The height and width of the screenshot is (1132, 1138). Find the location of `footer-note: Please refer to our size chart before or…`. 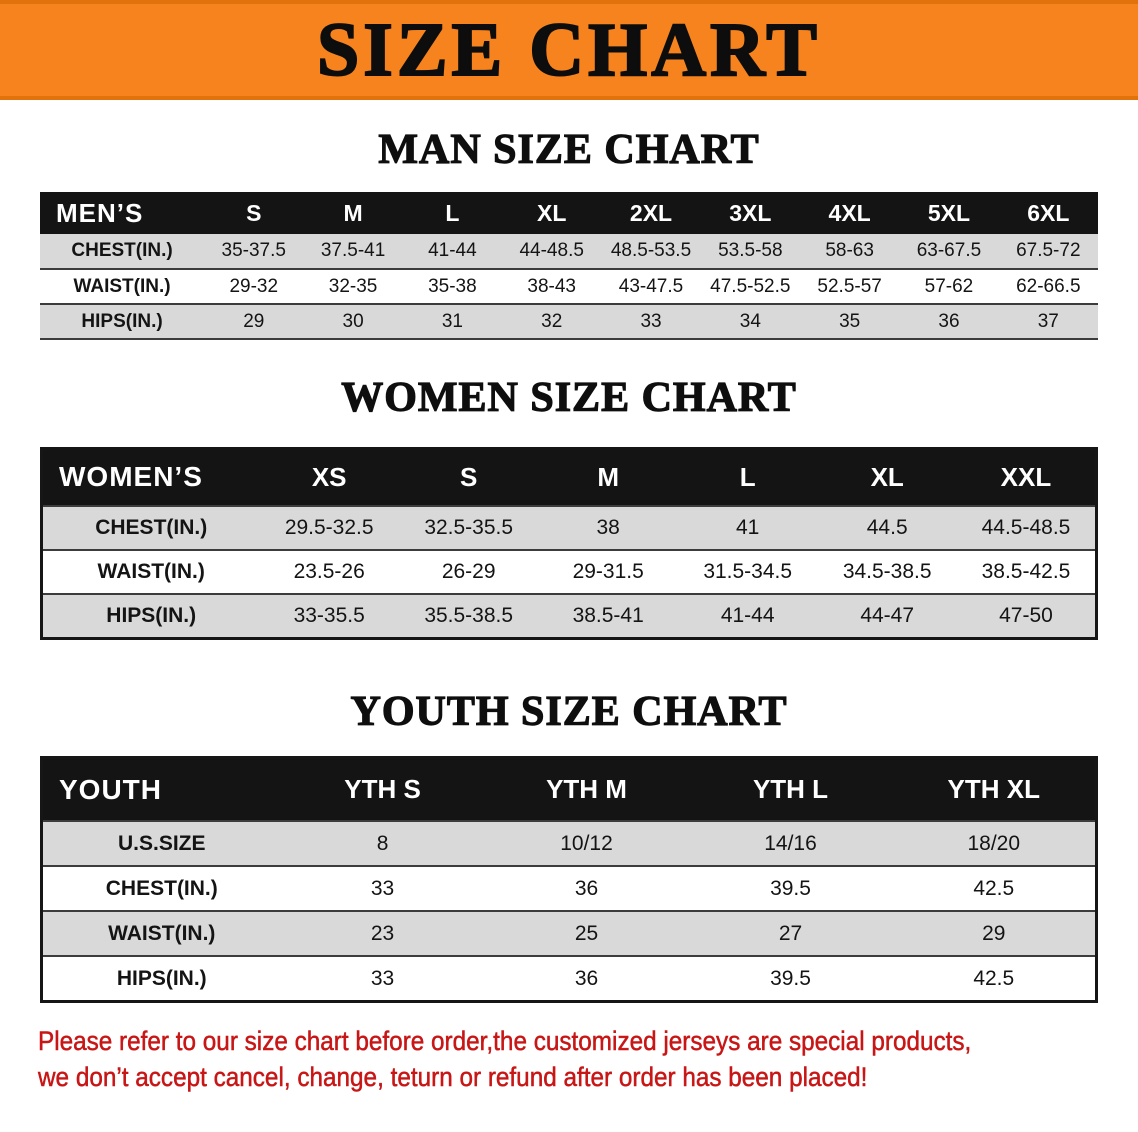

footer-note: Please refer to our size chart before or… is located at coordinates (588, 1059).